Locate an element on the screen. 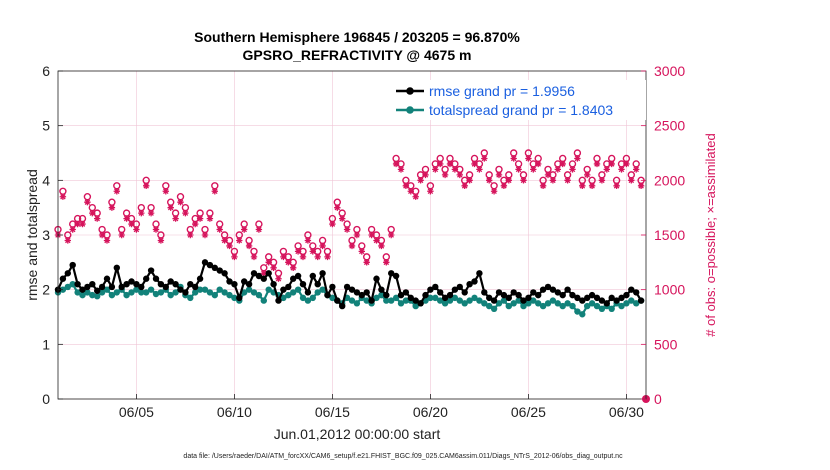  y-tick-label-left: 3 is located at coordinates (46, 235).